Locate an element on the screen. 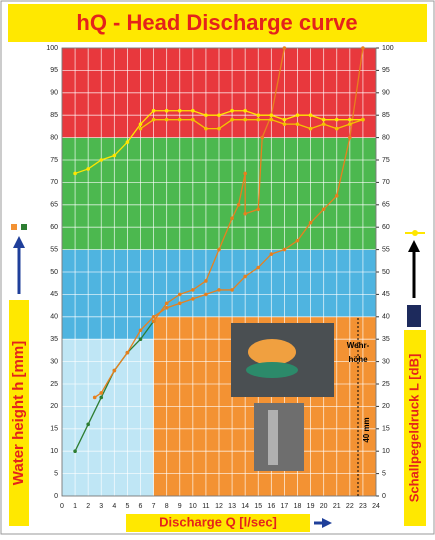 Image resolution: width=435 pixels, height=540 pixels. y2-tick-label: 85 is located at coordinates (386, 115).